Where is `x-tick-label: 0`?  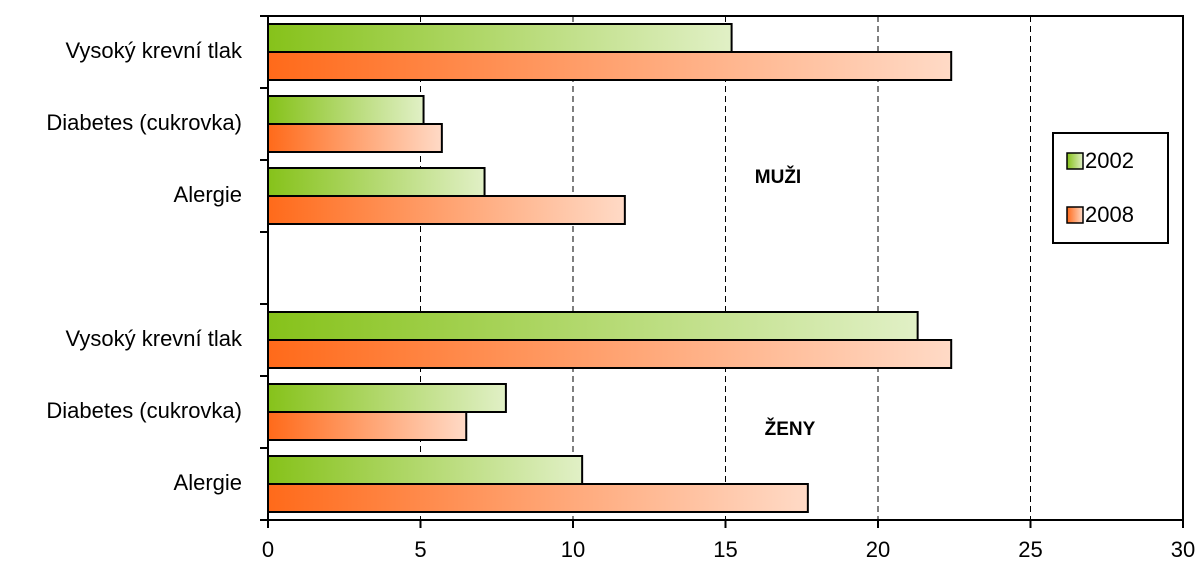
x-tick-label: 0 is located at coordinates (268, 549).